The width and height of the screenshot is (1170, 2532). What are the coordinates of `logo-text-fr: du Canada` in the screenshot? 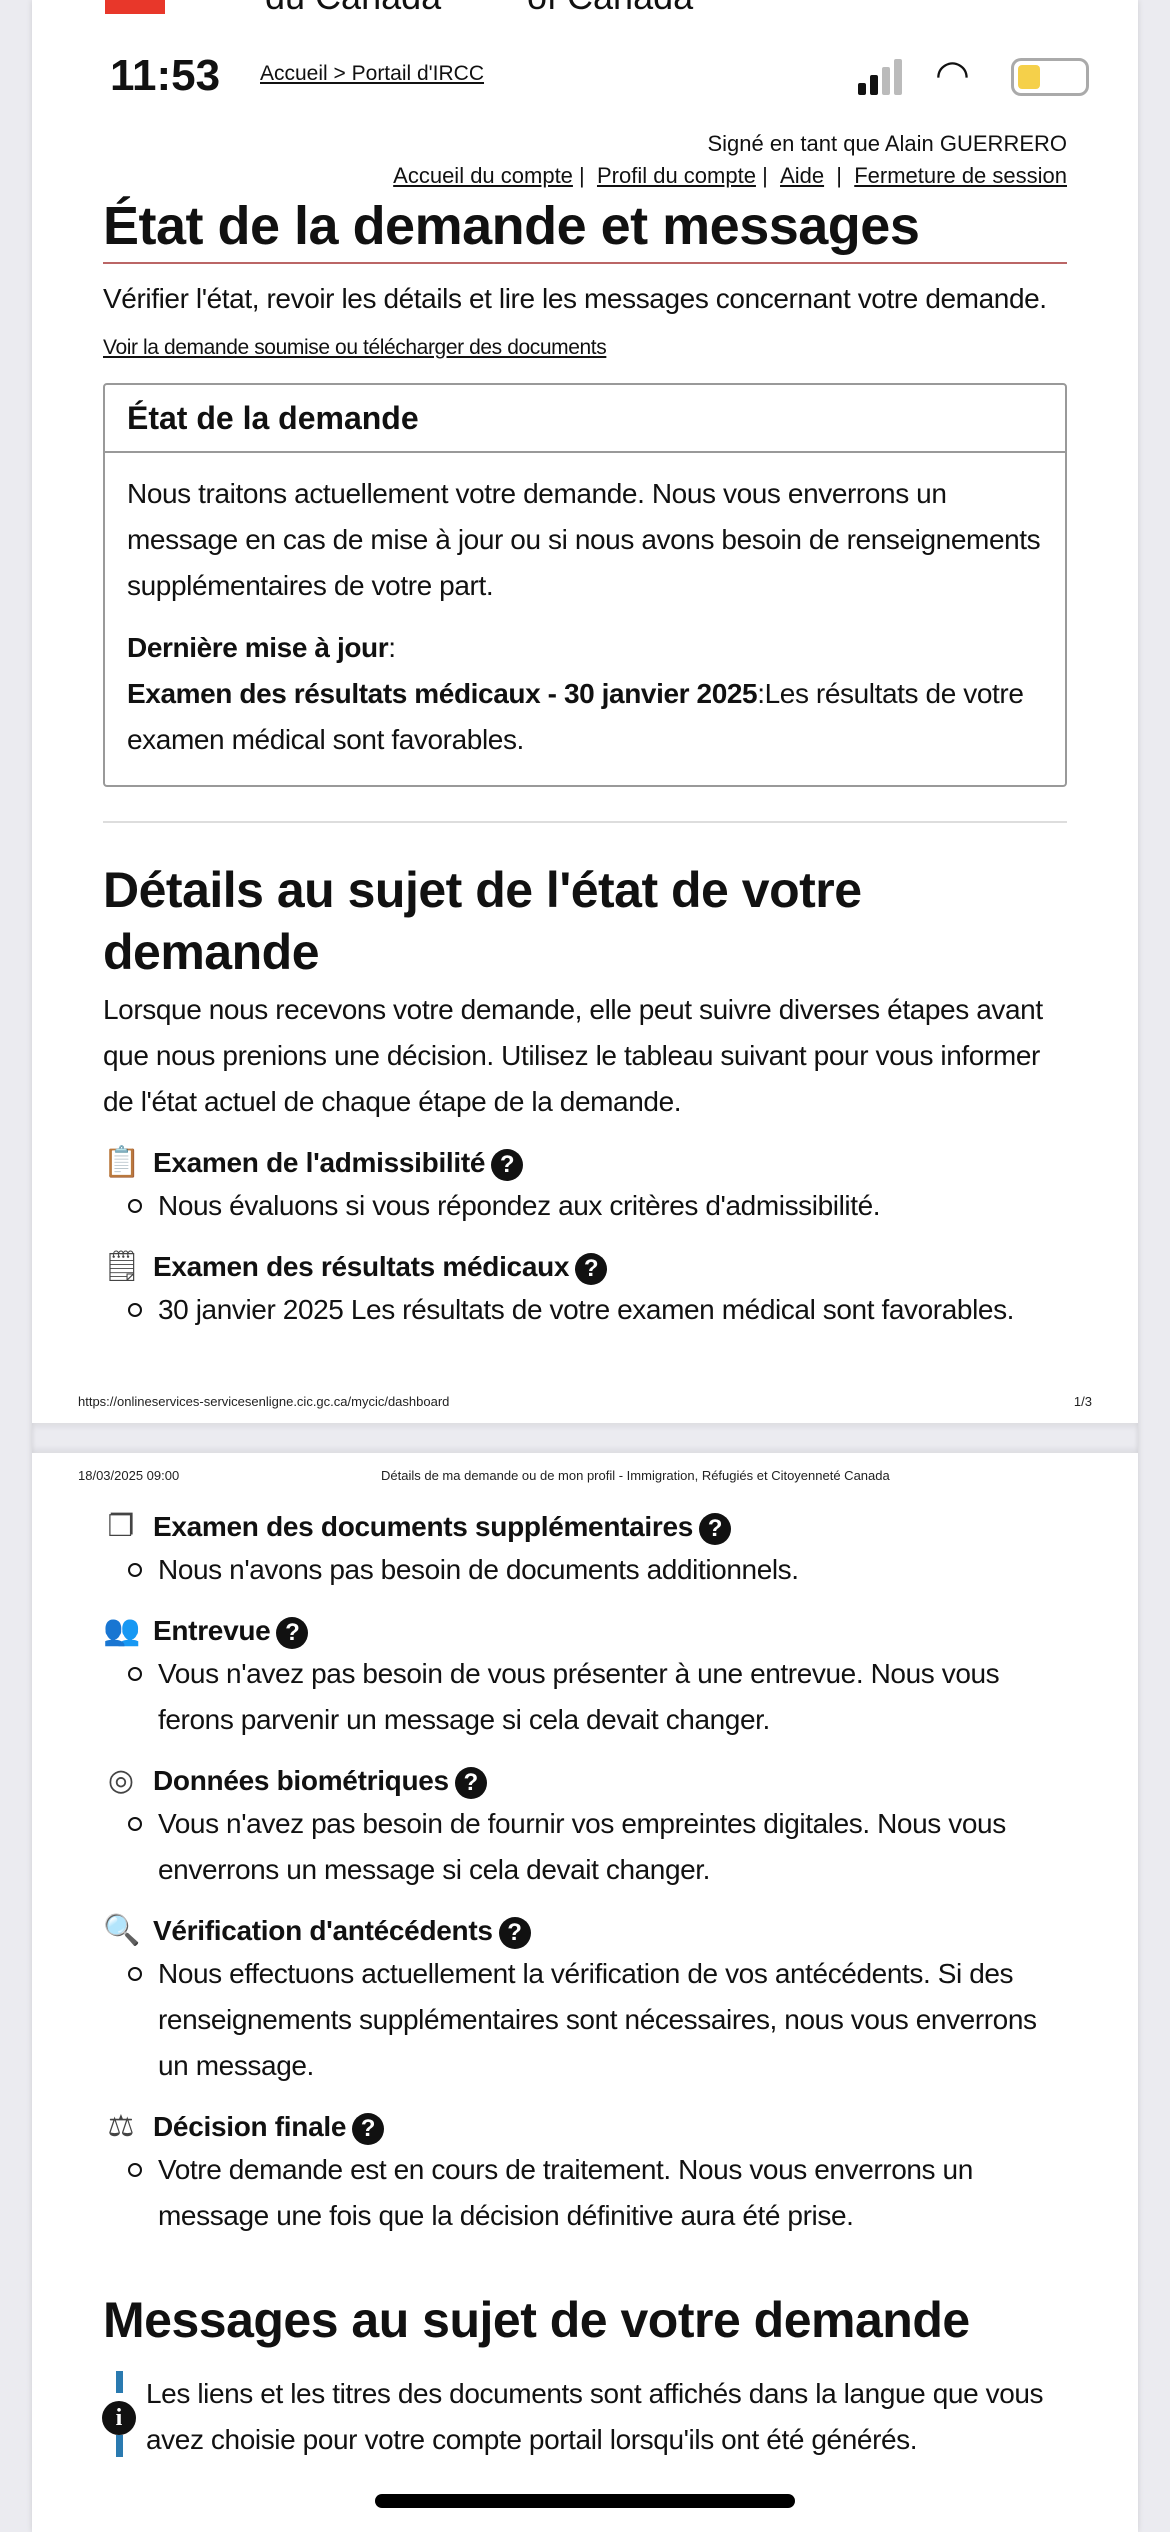 It's located at (353, 9).